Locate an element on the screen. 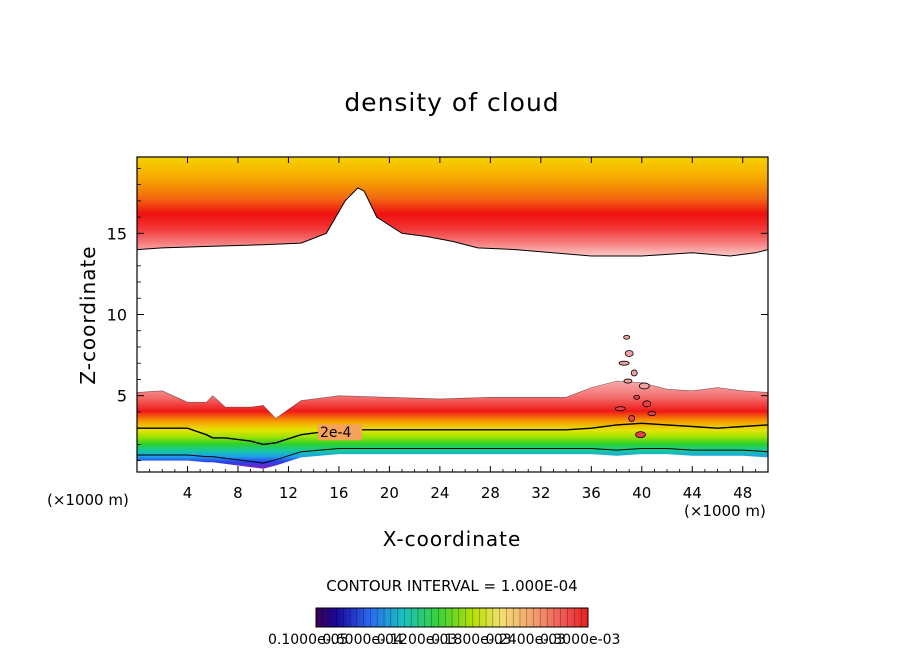  colorbar-label: 0.3000e-03 is located at coordinates (580, 640).